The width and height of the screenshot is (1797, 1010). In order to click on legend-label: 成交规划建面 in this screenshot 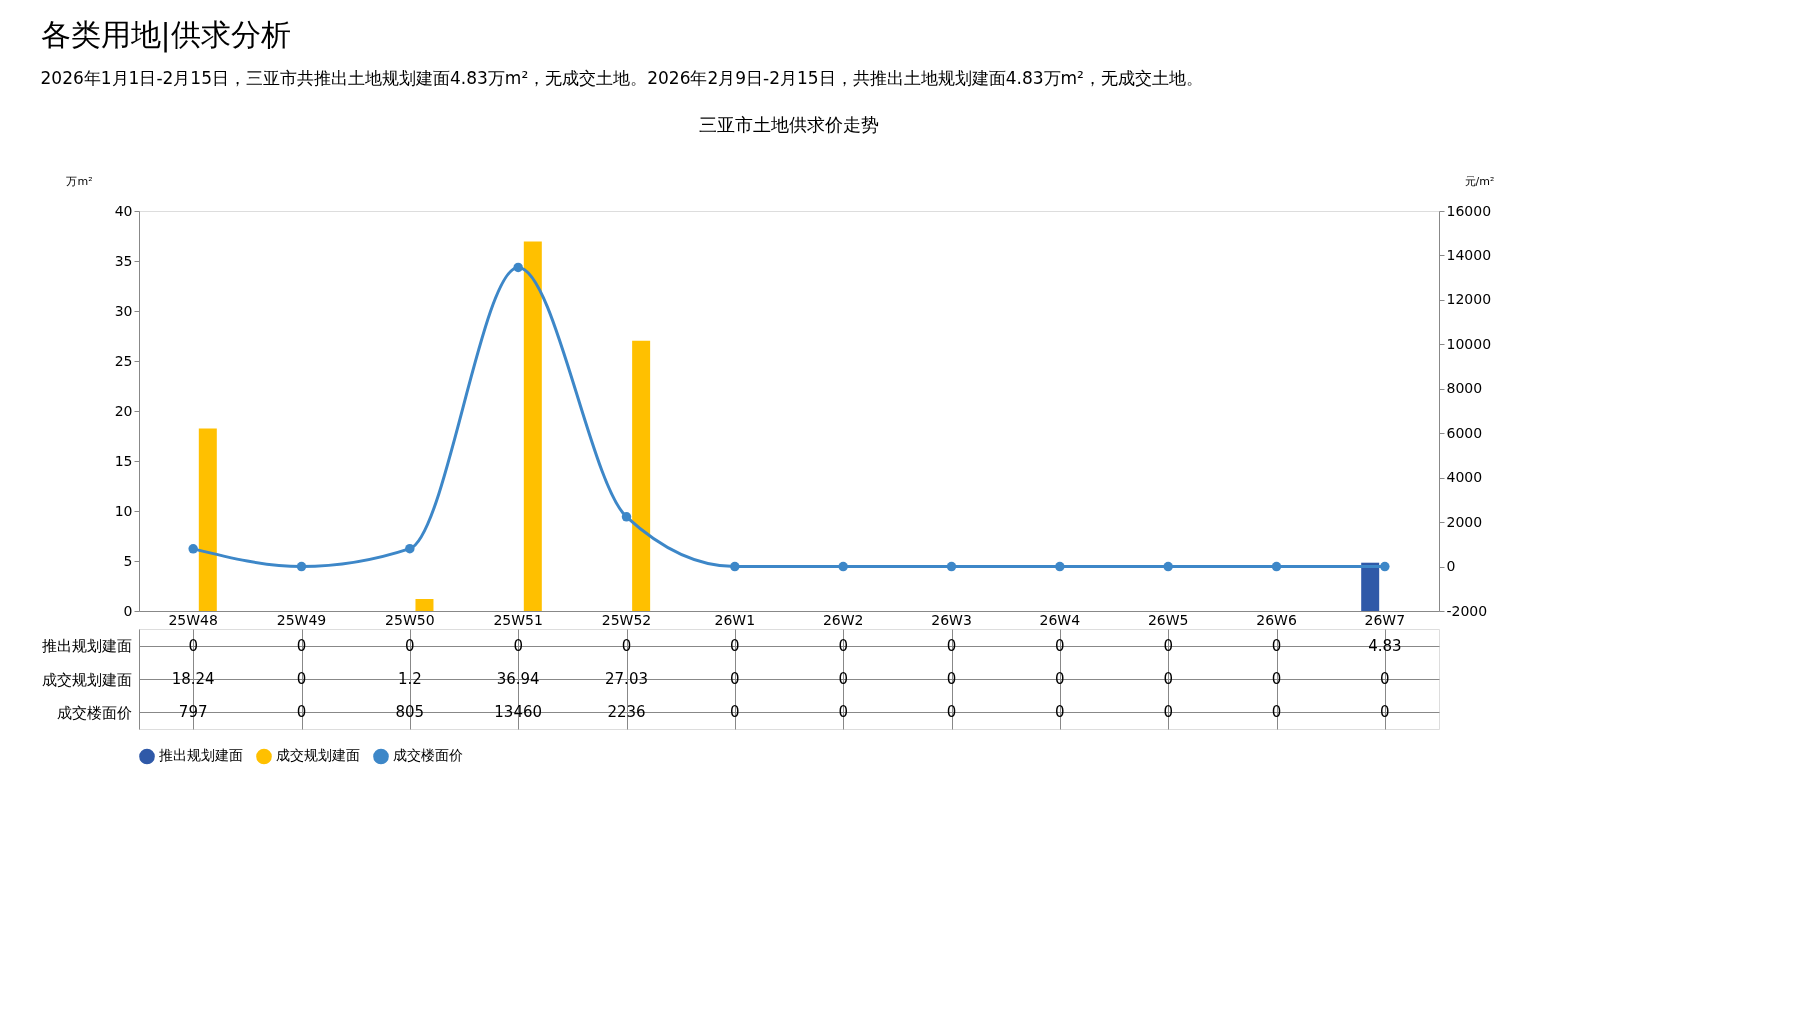, I will do `click(318, 755)`.